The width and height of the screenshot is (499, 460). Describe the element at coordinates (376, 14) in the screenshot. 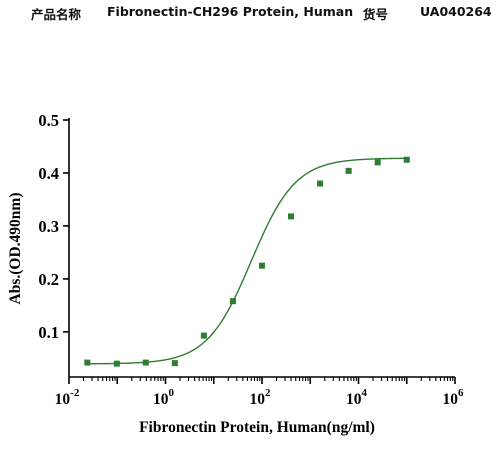

I see `catalog-number-label: 货号` at that location.